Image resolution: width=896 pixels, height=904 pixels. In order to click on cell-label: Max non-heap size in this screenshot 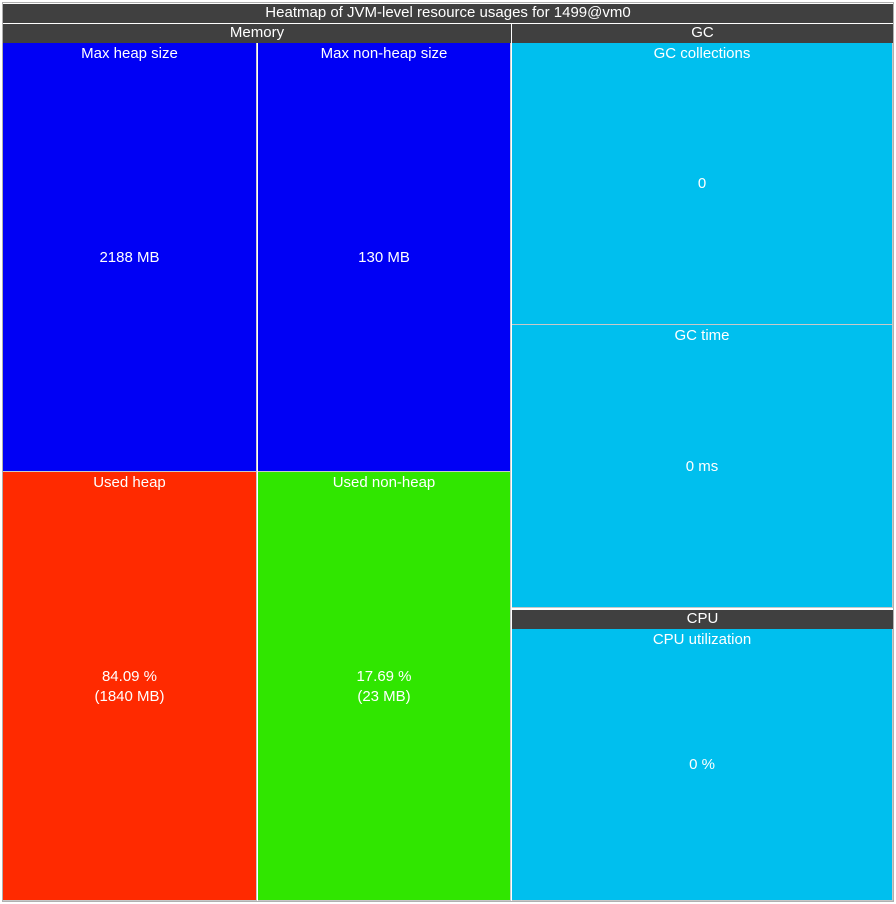, I will do `click(384, 53)`.